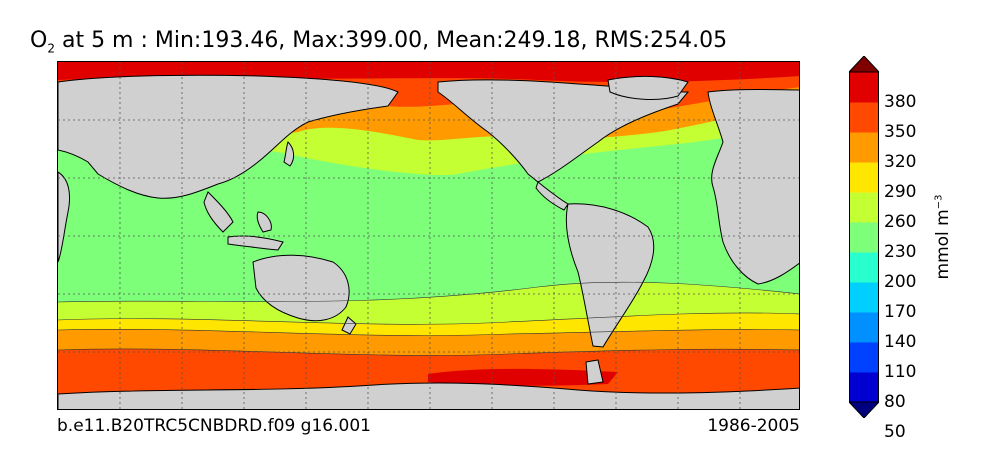 Image resolution: width=985 pixels, height=466 pixels. I want to click on colorbar-tick-label: 320, so click(900, 161).